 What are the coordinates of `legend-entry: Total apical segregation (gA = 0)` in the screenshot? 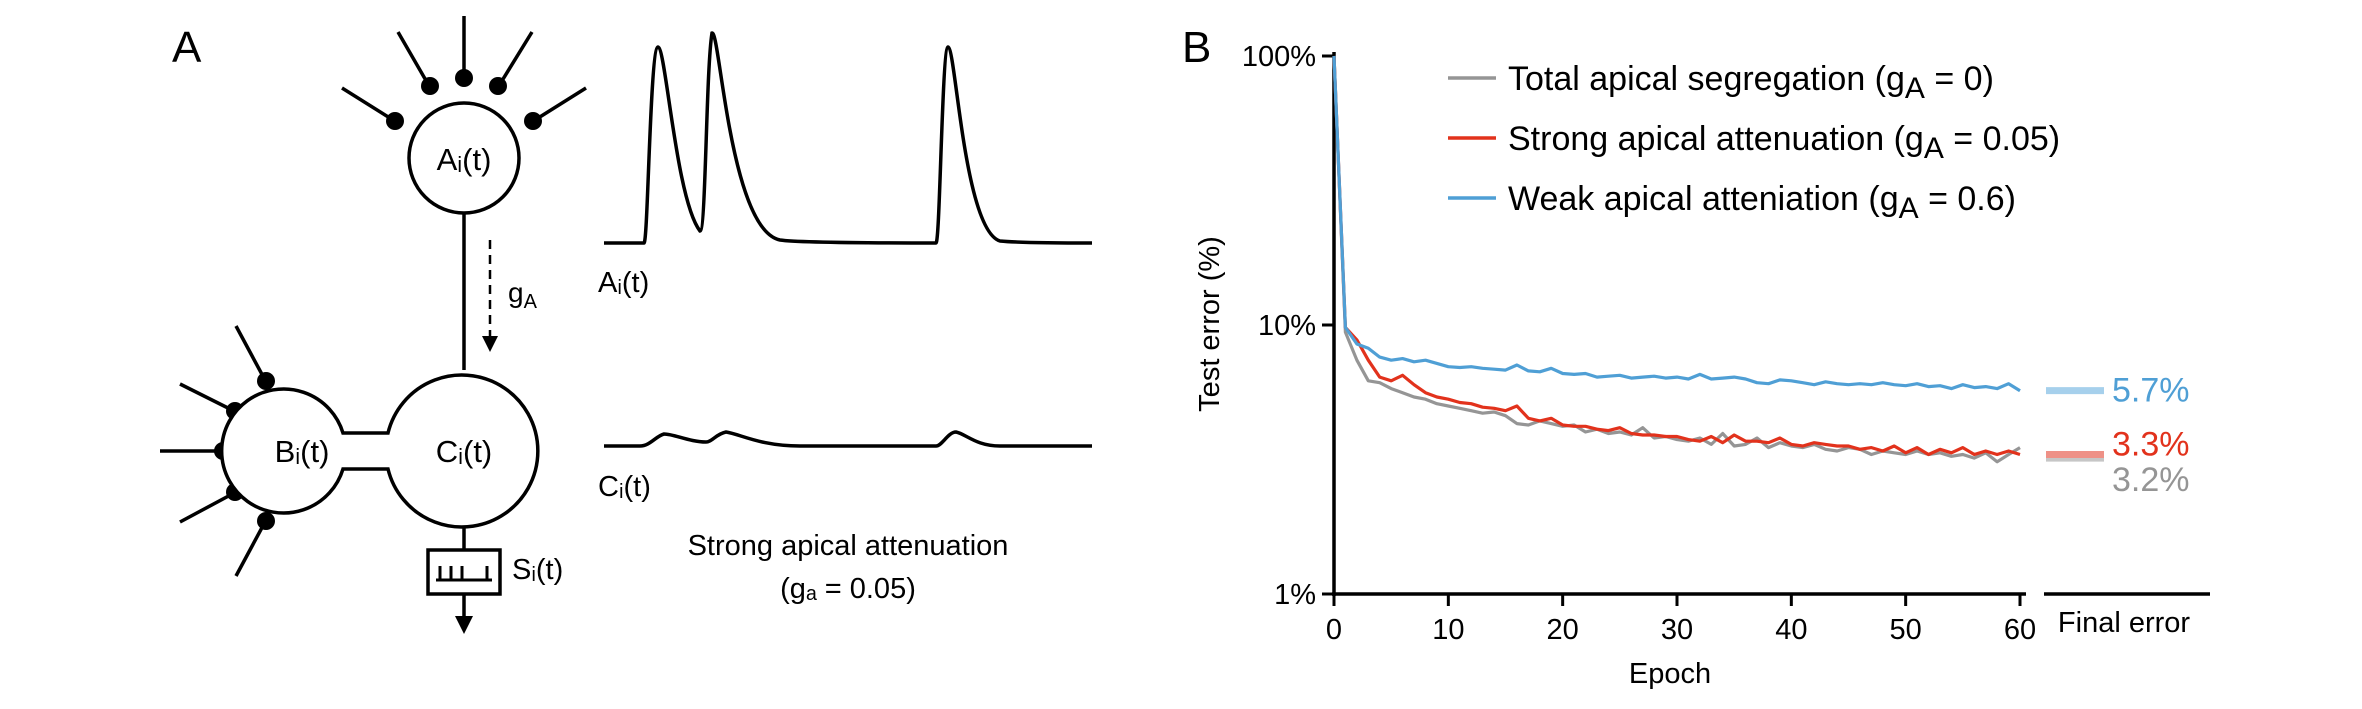 It's located at (1751, 82).